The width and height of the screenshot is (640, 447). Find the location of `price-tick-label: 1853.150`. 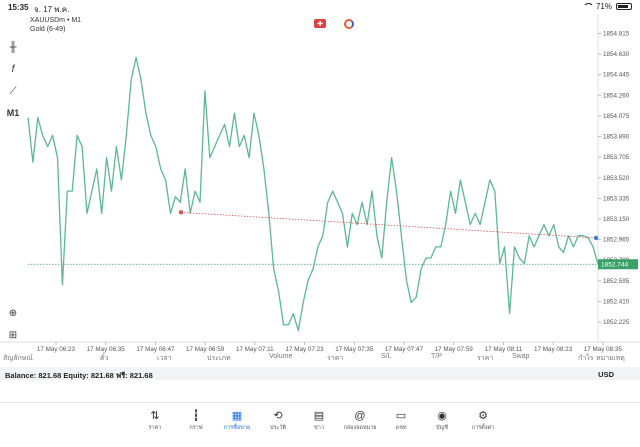

price-tick-label: 1853.150 is located at coordinates (616, 219).